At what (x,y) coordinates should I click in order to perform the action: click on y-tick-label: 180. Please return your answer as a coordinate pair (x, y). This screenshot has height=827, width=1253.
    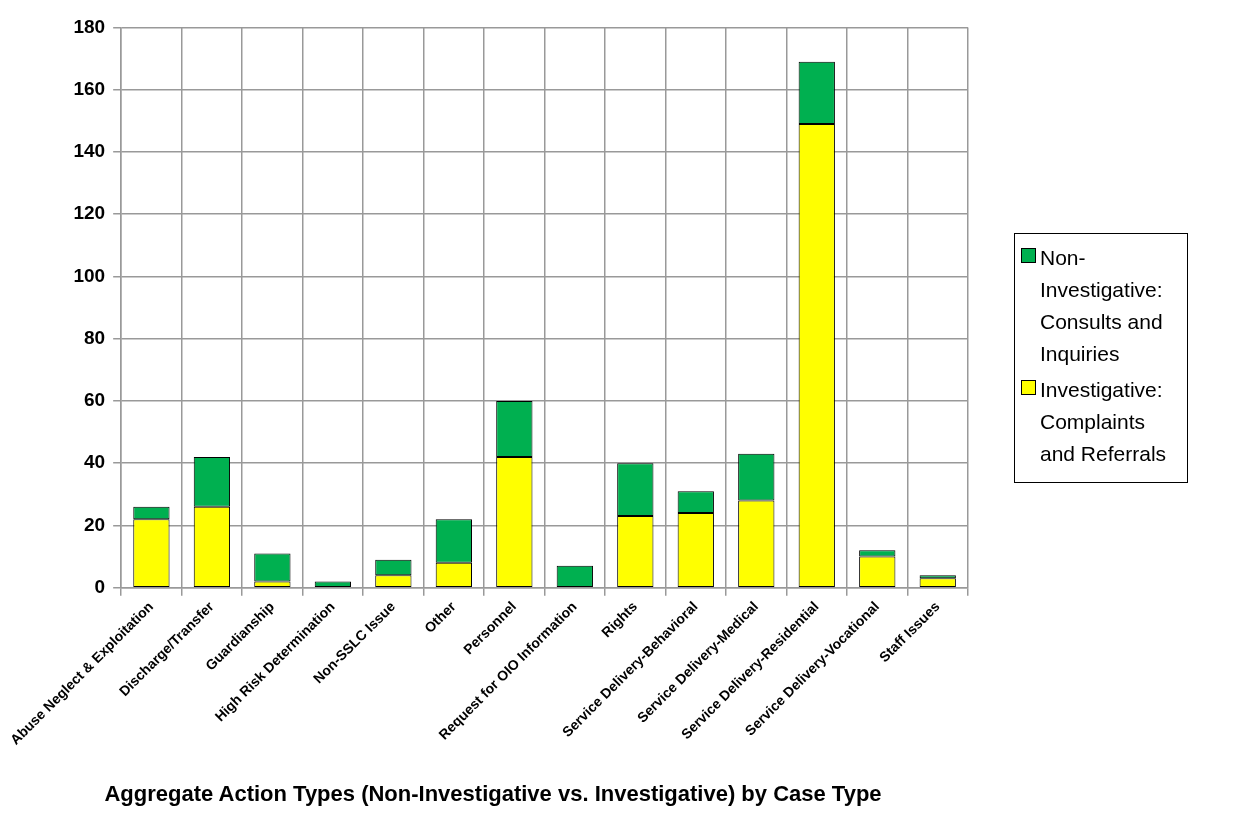
    Looking at the image, I should click on (89, 26).